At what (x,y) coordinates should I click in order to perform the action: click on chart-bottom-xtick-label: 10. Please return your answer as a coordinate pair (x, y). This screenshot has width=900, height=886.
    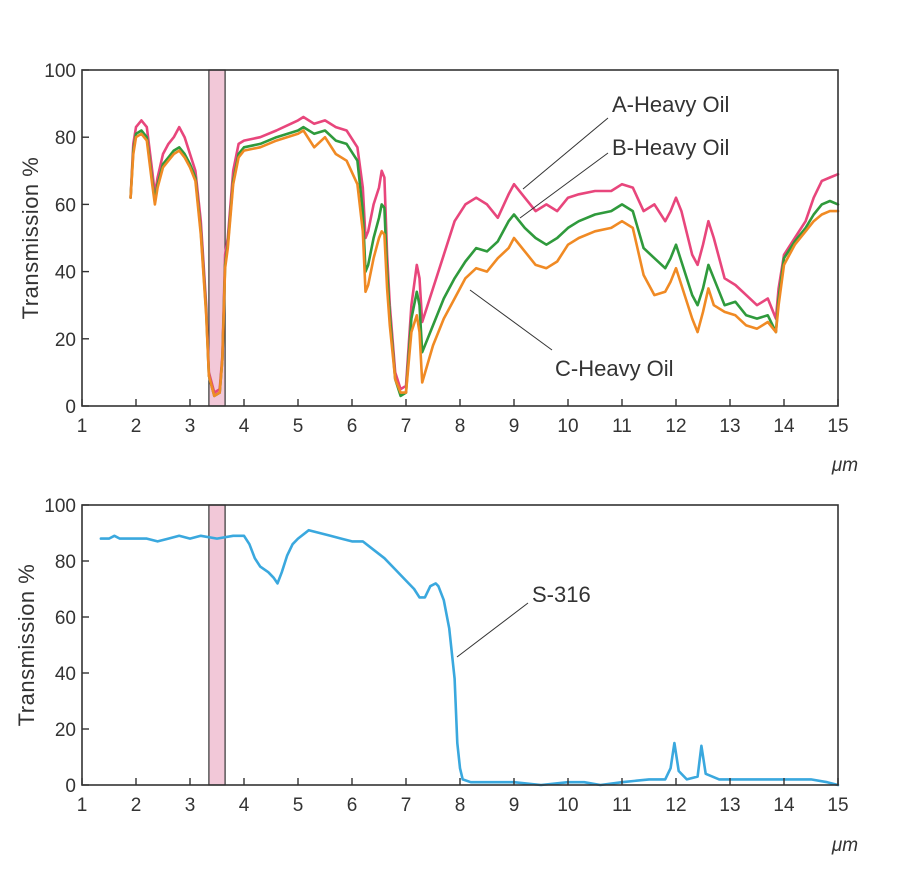
    Looking at the image, I should click on (567, 805).